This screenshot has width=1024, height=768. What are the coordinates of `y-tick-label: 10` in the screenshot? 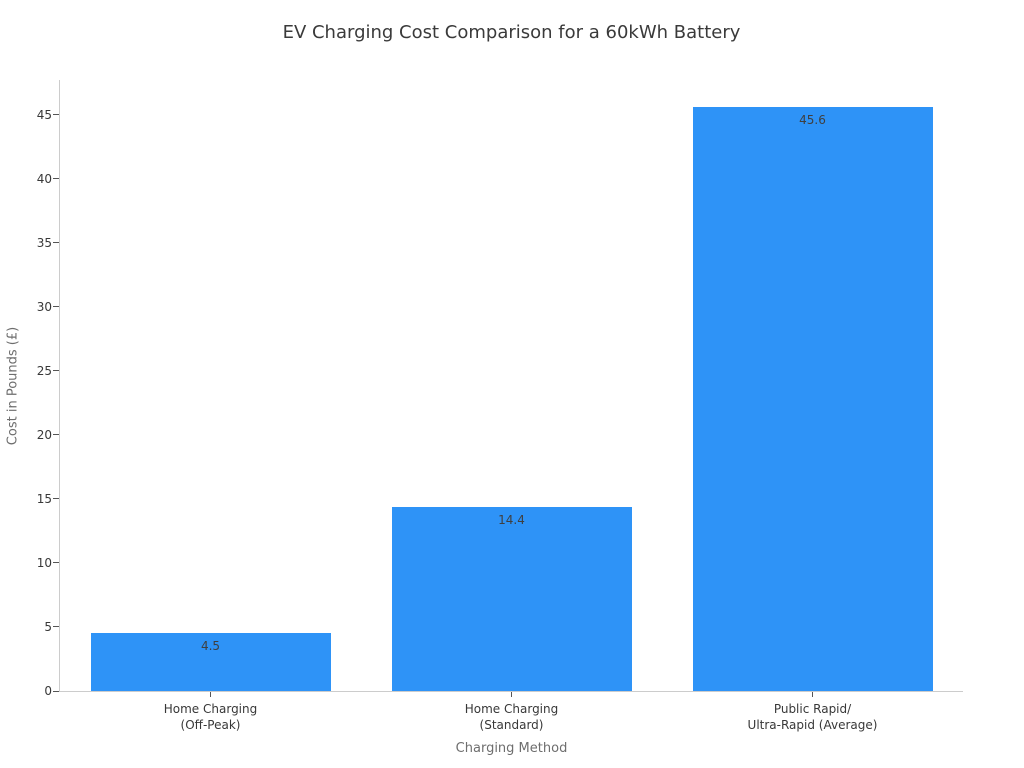 It's located at (44, 562).